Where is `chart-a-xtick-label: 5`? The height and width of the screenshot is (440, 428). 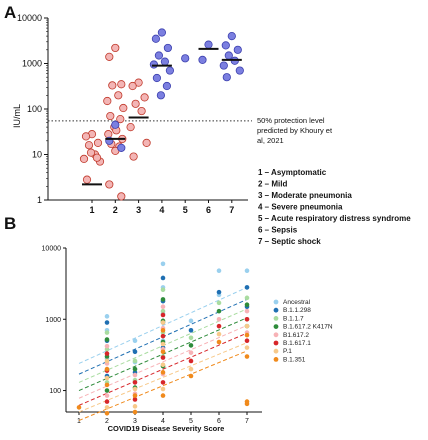
chart-a-xtick-label: 5 is located at coordinates (185, 210).